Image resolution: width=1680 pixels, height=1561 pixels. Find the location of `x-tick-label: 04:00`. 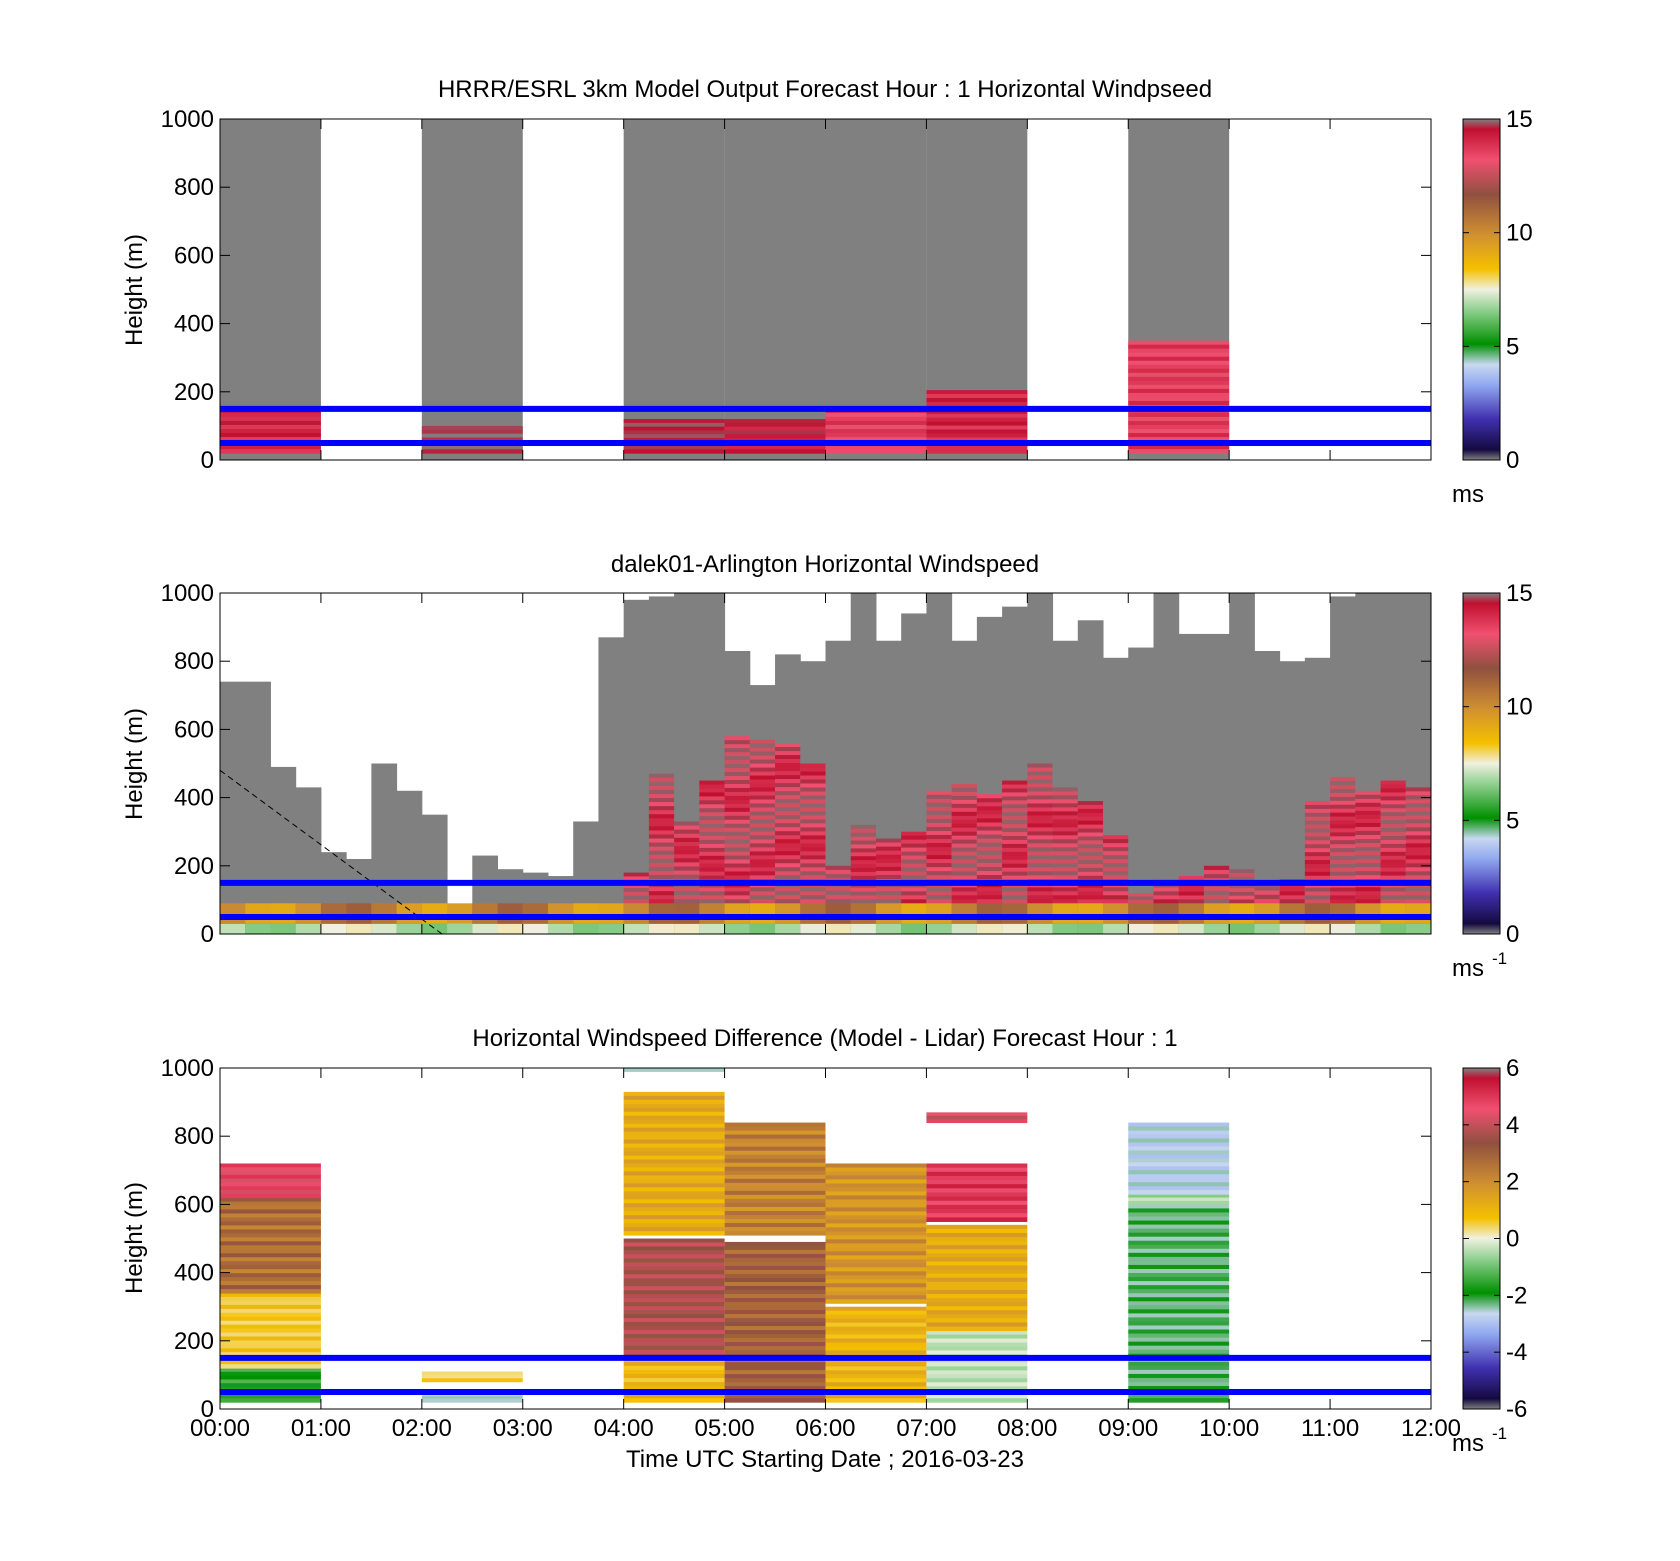

x-tick-label: 04:00 is located at coordinates (624, 1428).